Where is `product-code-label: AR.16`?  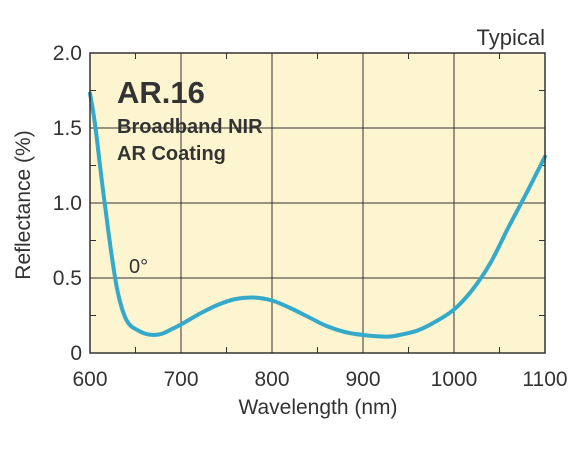 product-code-label: AR.16 is located at coordinates (161, 92).